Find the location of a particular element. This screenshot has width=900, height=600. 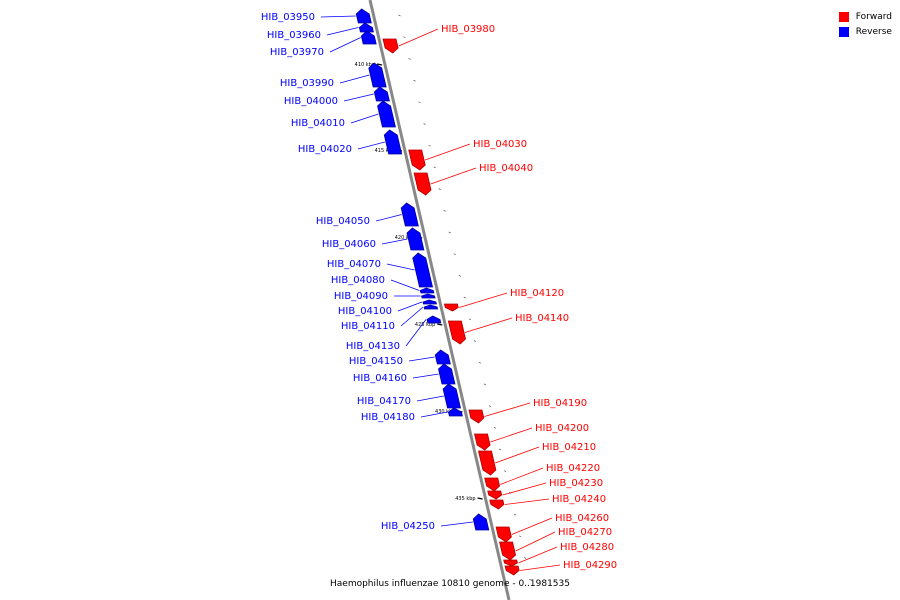

gene-label-hib_04170: HIB_04170 is located at coordinates (384, 401).